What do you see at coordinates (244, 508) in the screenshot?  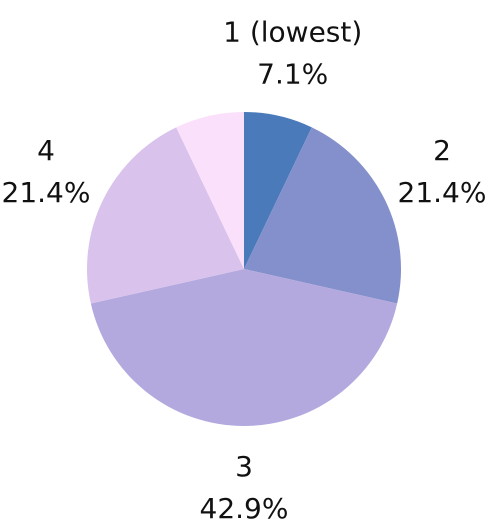 I see `slice-value-label: 42.9%` at bounding box center [244, 508].